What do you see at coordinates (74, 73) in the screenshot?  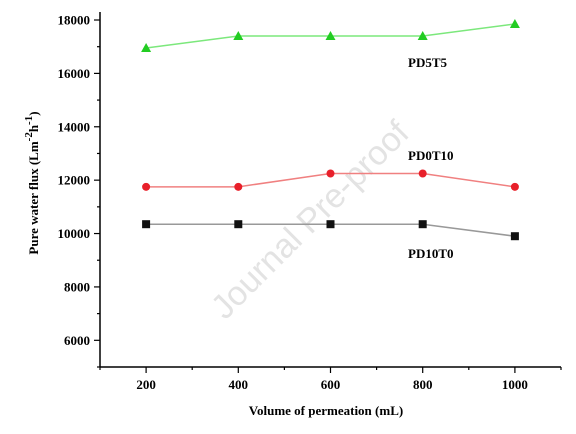 I see `y-tick-label: 16000` at bounding box center [74, 73].